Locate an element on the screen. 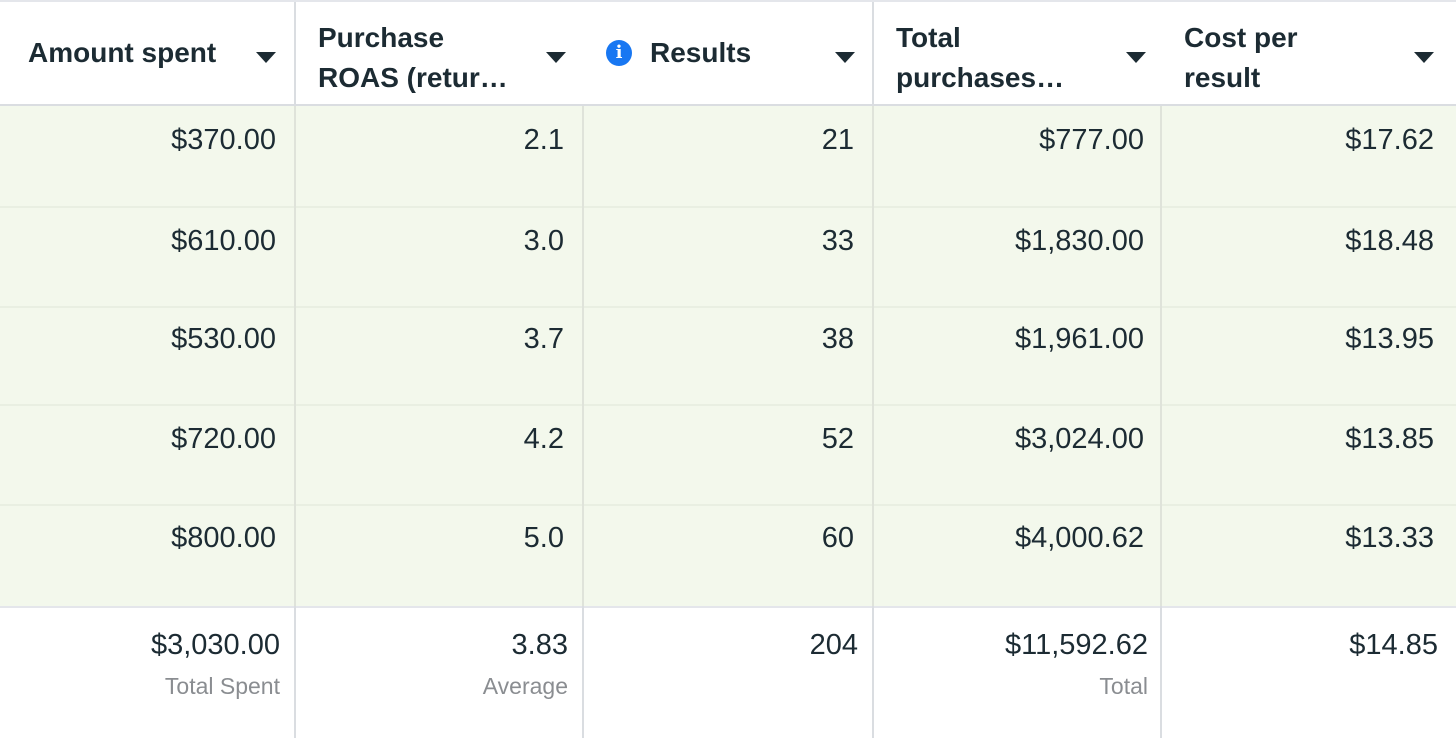  summary-roas-value: 3.83 is located at coordinates (539, 645).